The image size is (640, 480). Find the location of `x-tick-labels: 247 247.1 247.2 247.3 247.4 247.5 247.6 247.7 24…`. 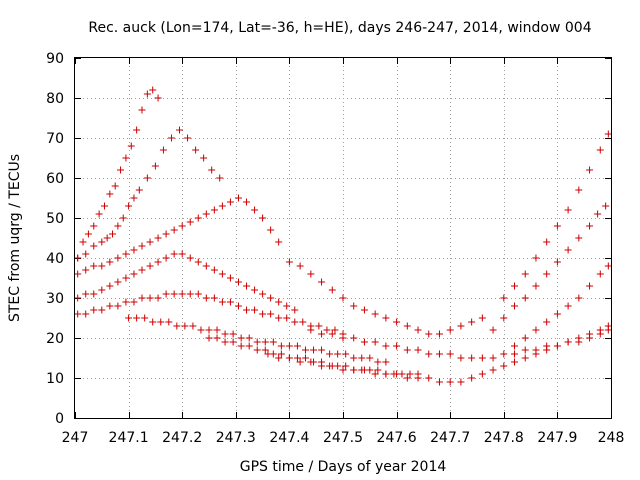

x-tick-labels: 247 247.1 247.2 247.3 247.4 247.5 247.6 247.7 24… is located at coordinates (343, 438).